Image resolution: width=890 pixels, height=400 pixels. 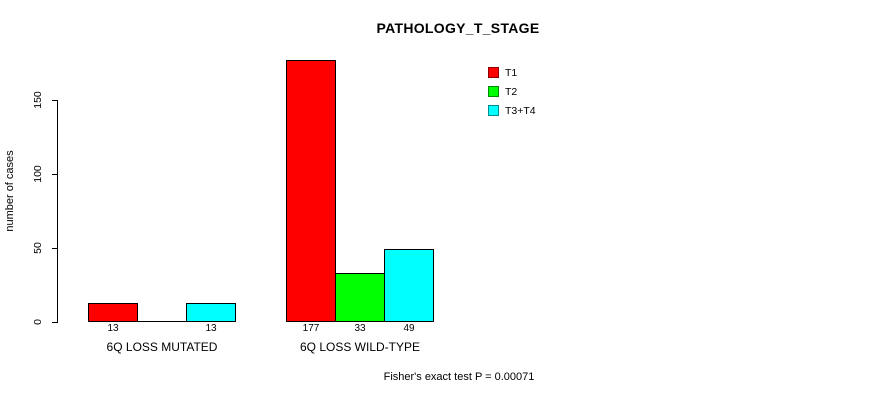 What do you see at coordinates (38, 174) in the screenshot?
I see `y-axis-tick-label: 100` at bounding box center [38, 174].